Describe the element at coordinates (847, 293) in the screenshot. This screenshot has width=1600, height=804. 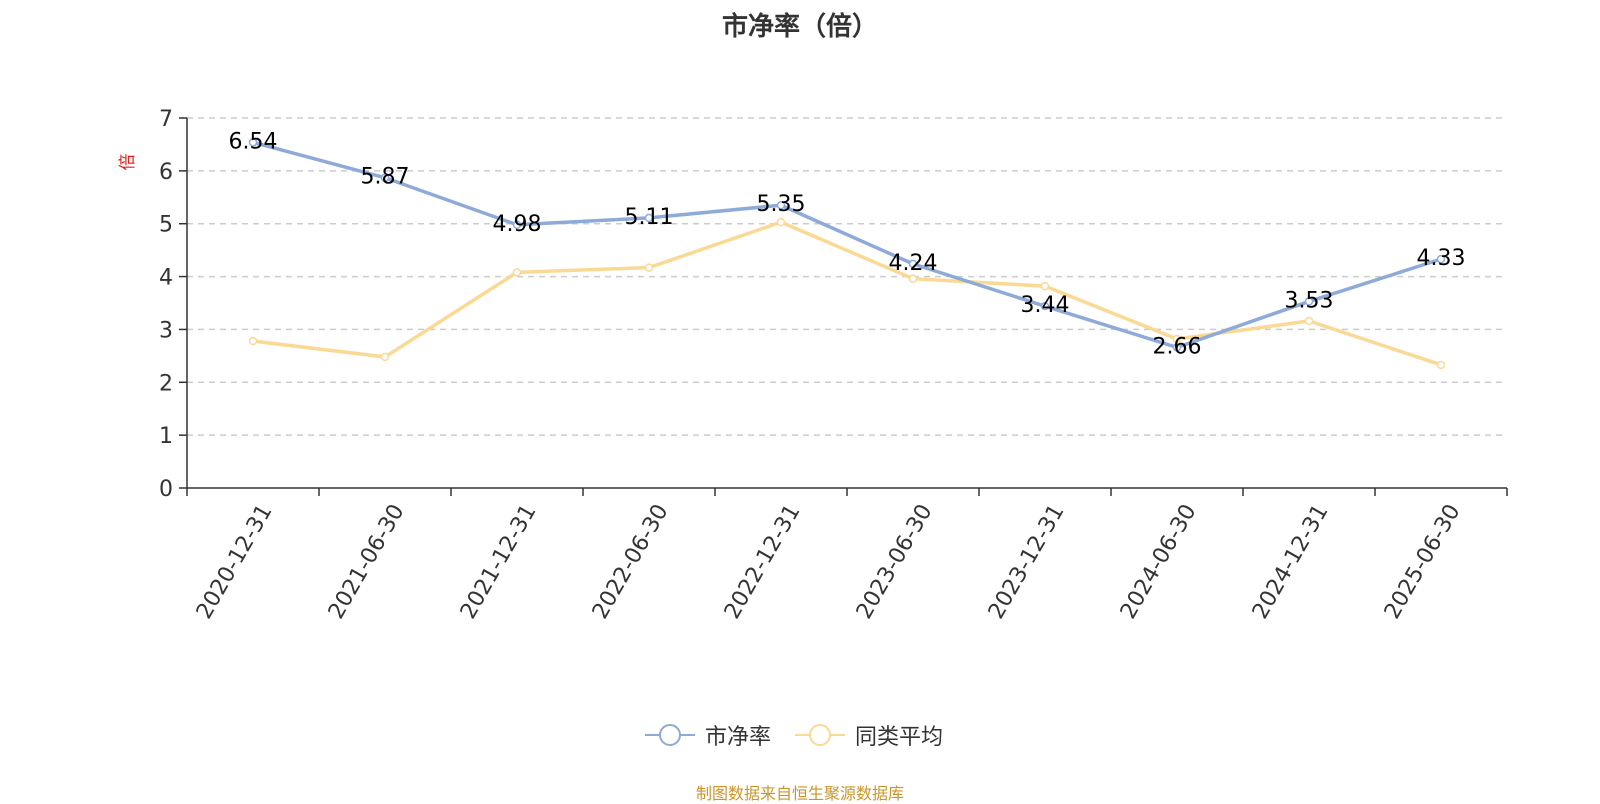
I see `series-line-peer-average` at that location.